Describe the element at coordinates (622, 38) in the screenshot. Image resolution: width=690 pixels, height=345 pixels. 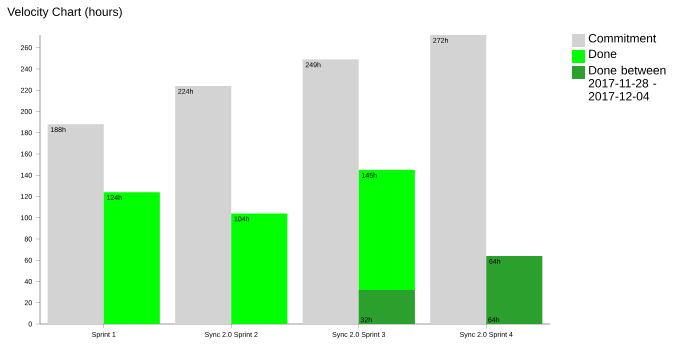
I see `legend-label: Commitment` at that location.